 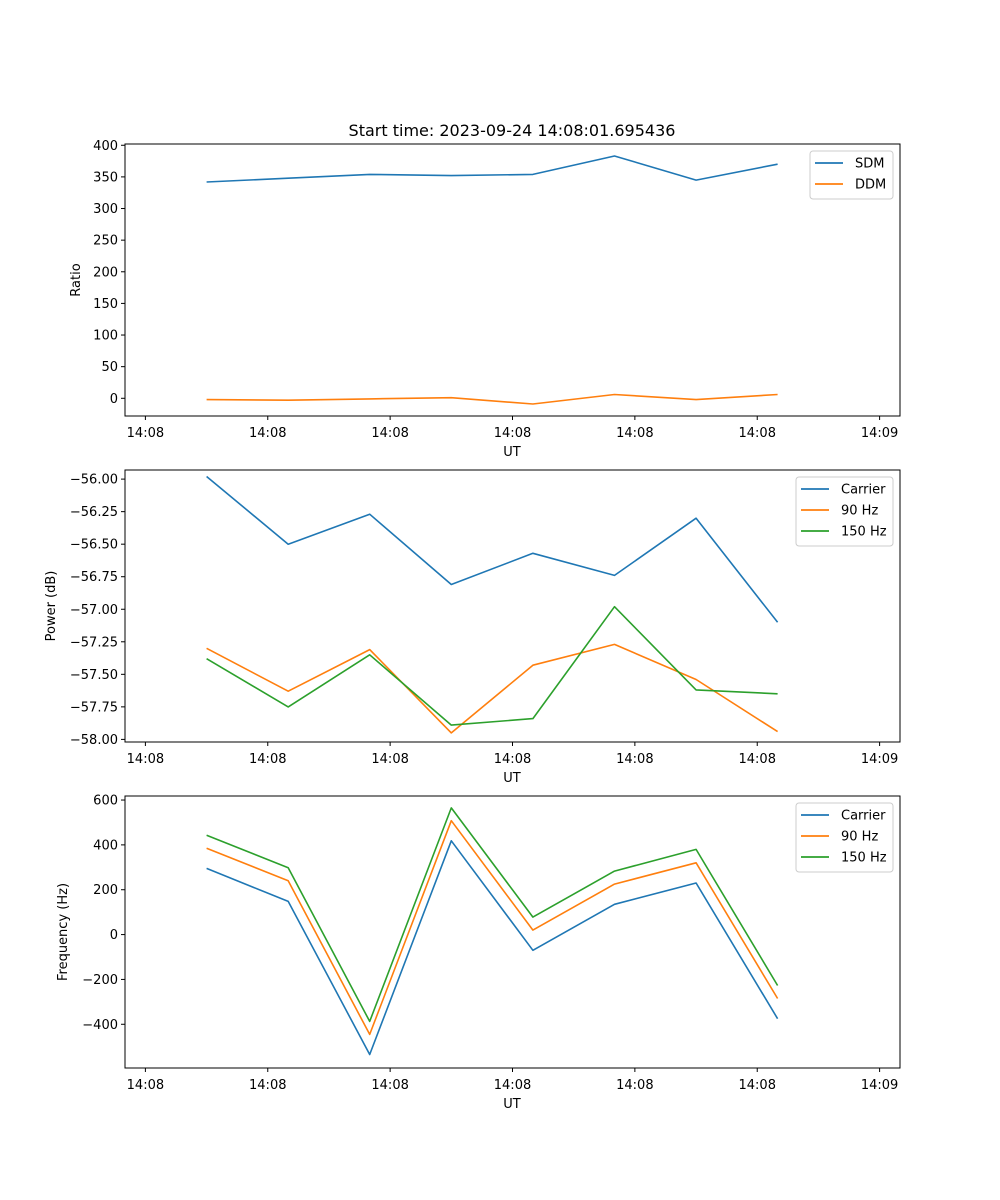 I want to click on power-series-150-hz-line, so click(x=492, y=665).